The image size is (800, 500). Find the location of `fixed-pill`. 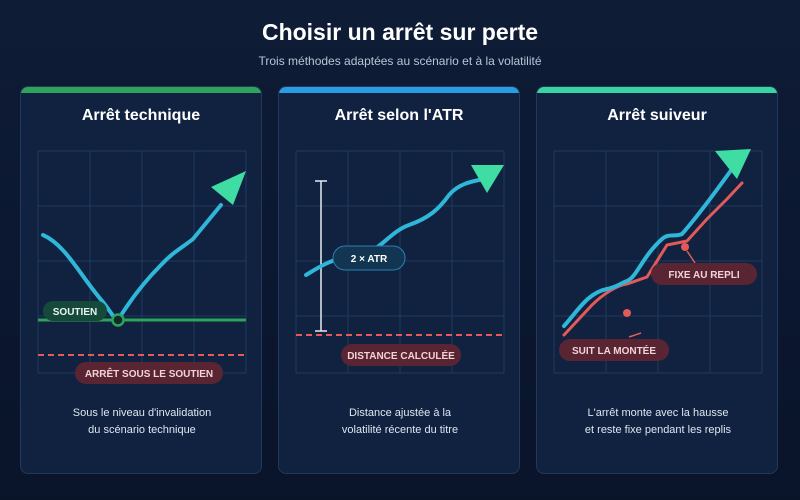

fixed-pill is located at coordinates (704, 274).